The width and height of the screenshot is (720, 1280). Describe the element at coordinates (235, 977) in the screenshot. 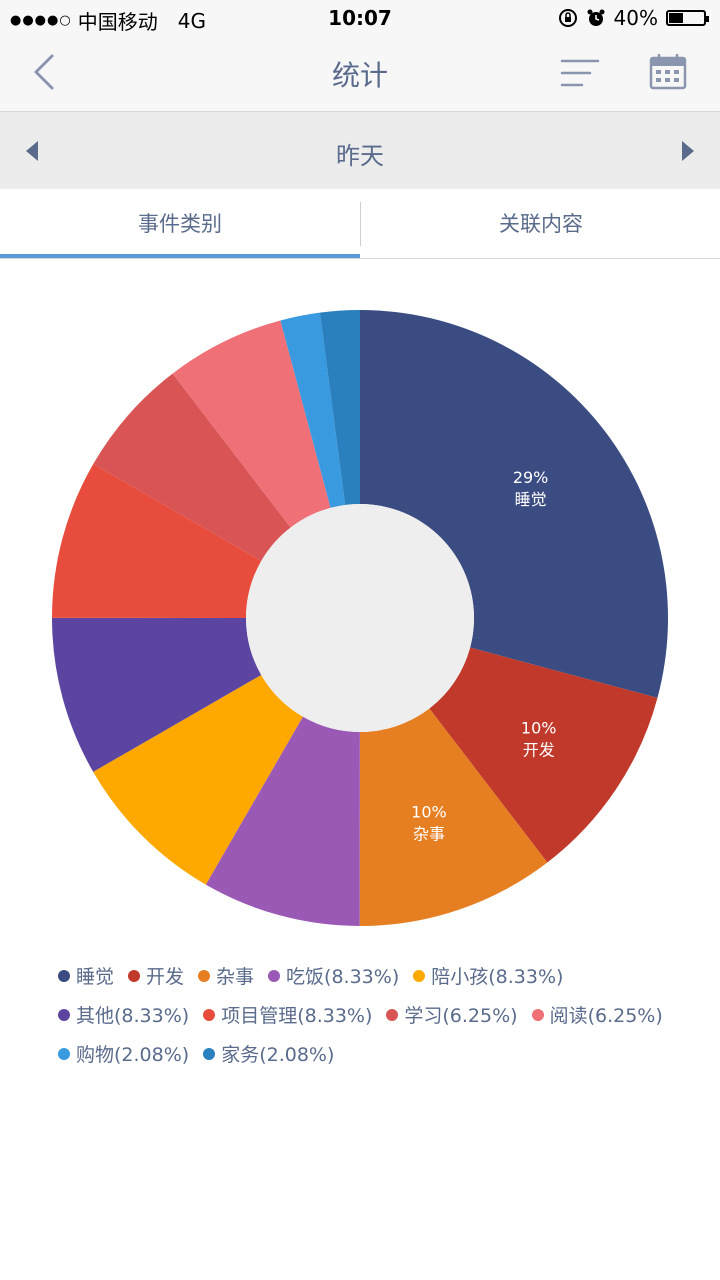

I see `legend-label: 杂事` at that location.